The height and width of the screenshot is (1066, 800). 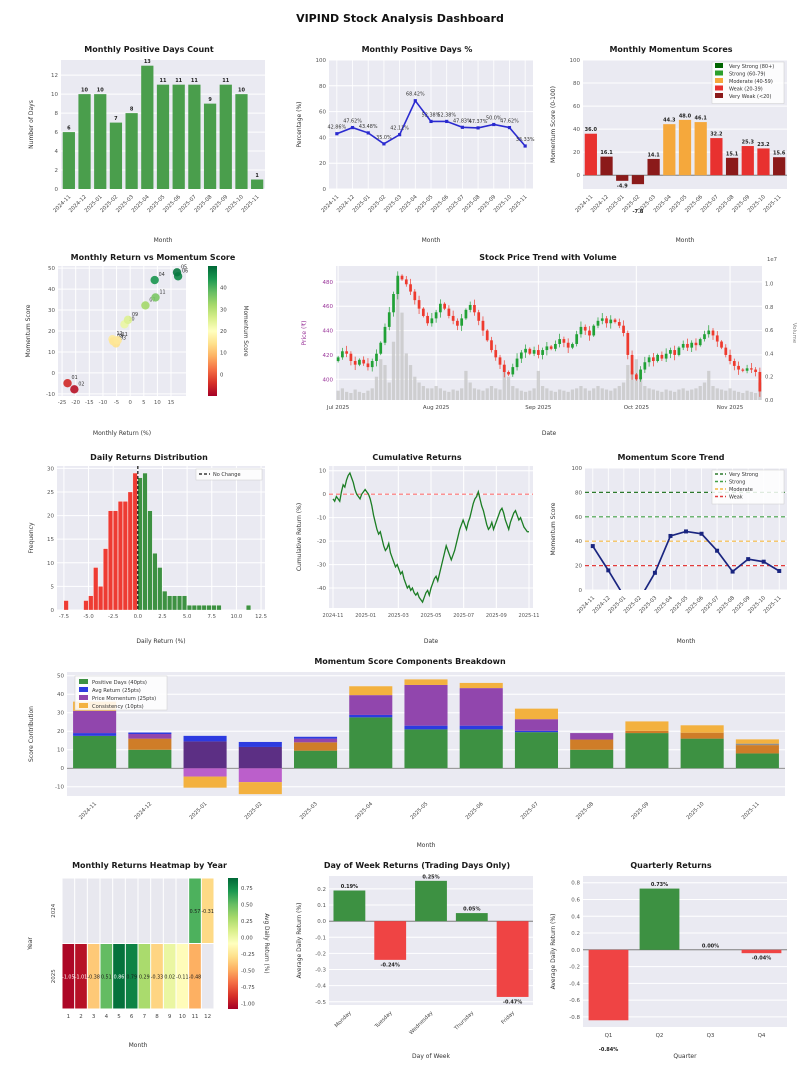 I want to click on svg-text: Avg Return (25pts), so click(x=116, y=691).